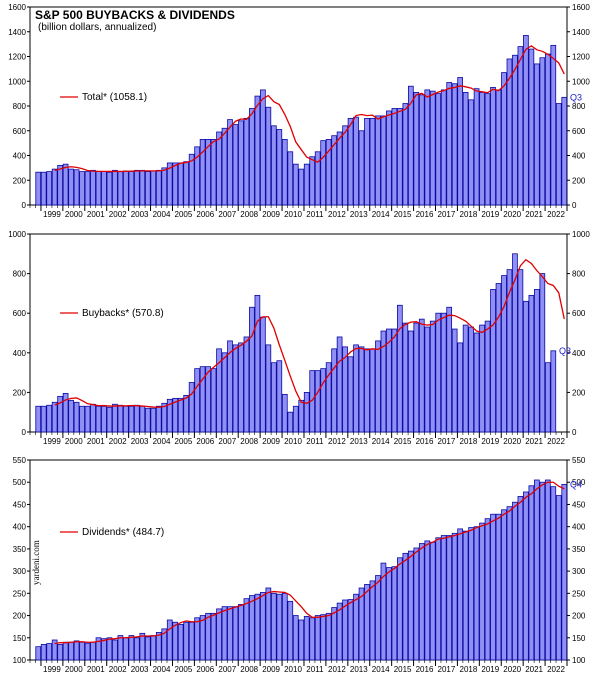  I want to click on total-xtick-label: 2019, so click(490, 214).